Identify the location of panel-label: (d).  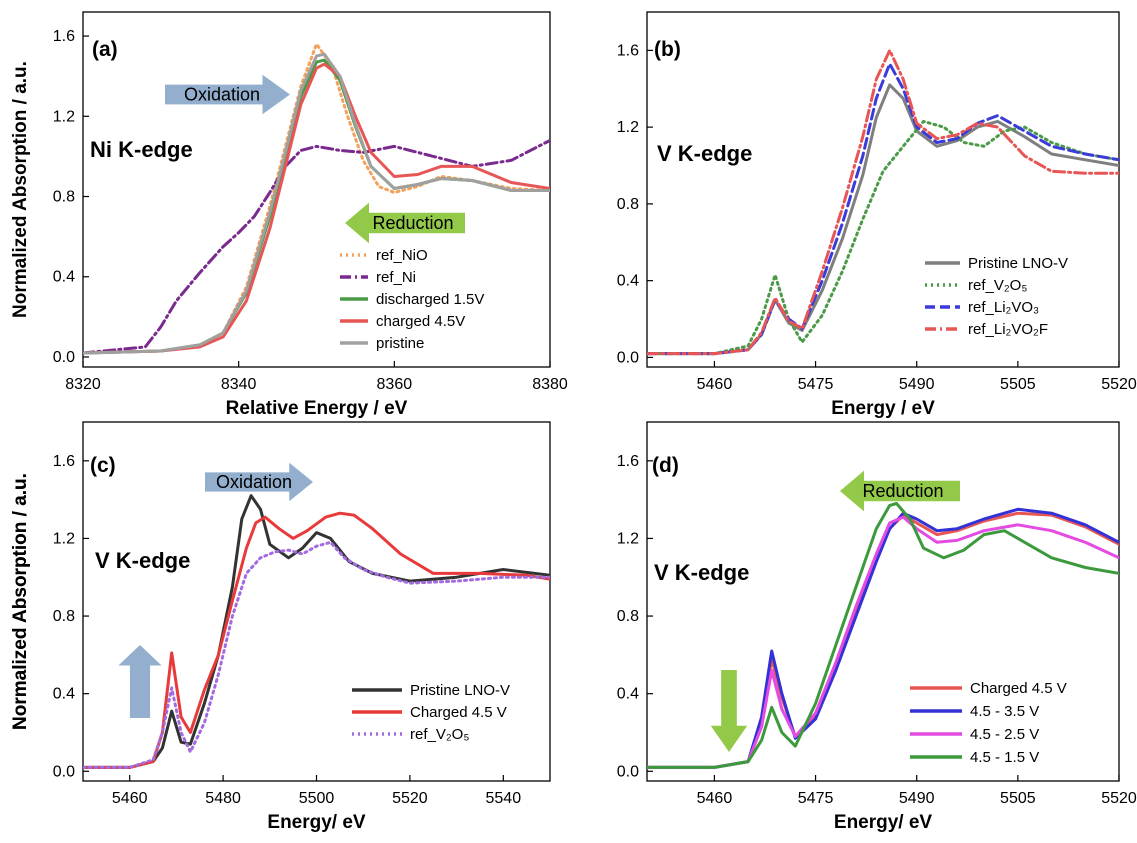
(665, 465).